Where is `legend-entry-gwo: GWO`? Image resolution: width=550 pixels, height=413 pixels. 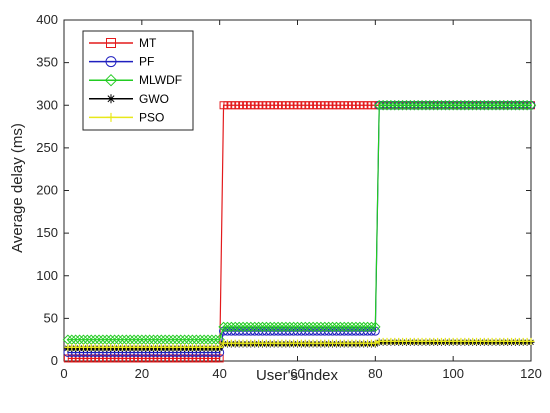
legend-entry-gwo: GWO is located at coordinates (129, 99).